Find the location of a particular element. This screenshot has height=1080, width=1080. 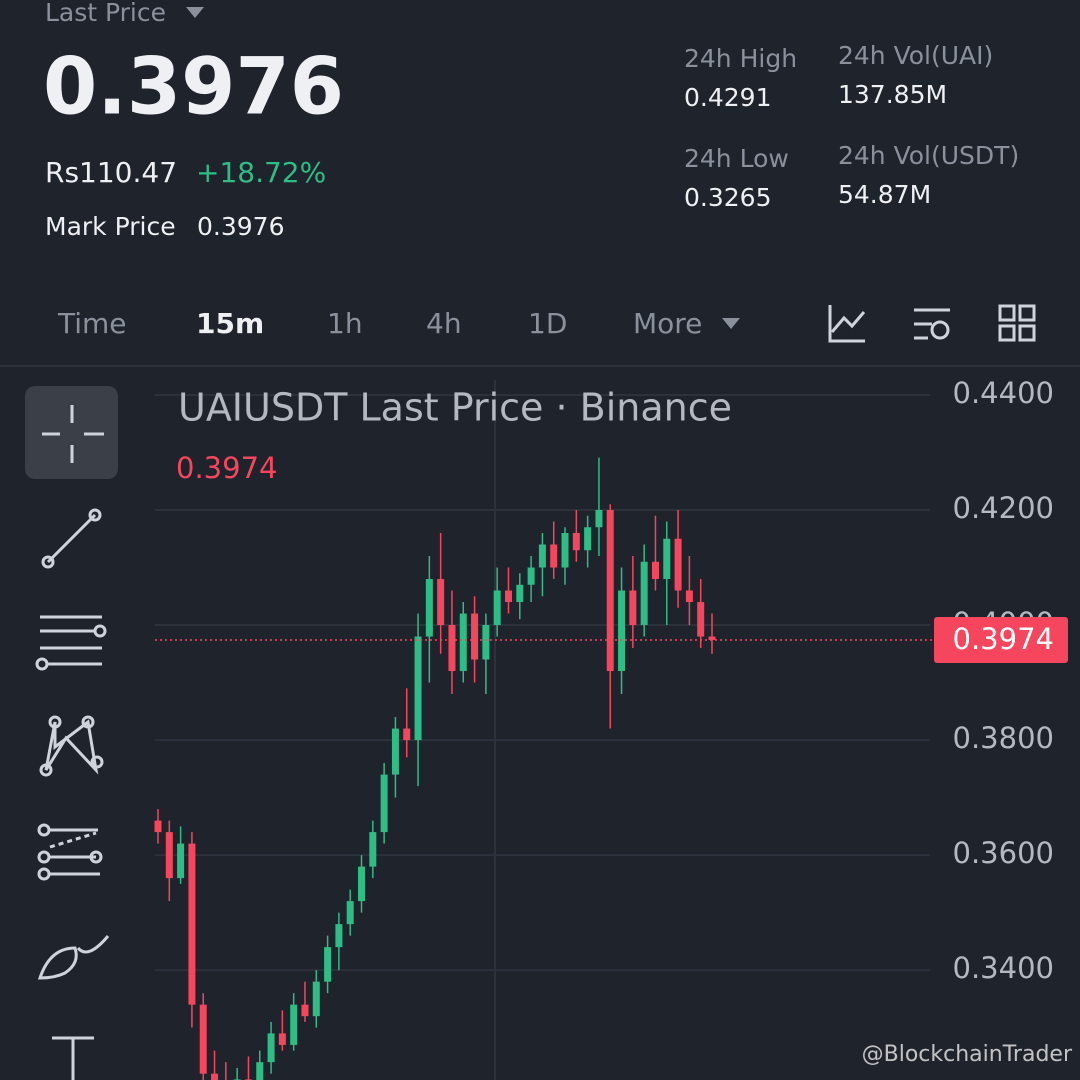

stat-label: 24h High is located at coordinates (740, 58).